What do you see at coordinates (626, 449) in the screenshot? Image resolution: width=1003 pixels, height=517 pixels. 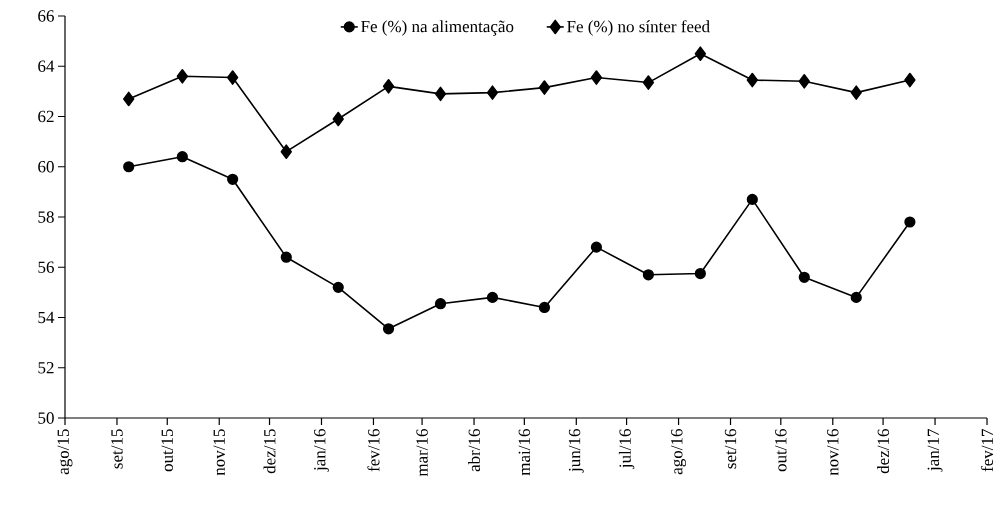 I see `x-tick-label: jul/16` at bounding box center [626, 449].